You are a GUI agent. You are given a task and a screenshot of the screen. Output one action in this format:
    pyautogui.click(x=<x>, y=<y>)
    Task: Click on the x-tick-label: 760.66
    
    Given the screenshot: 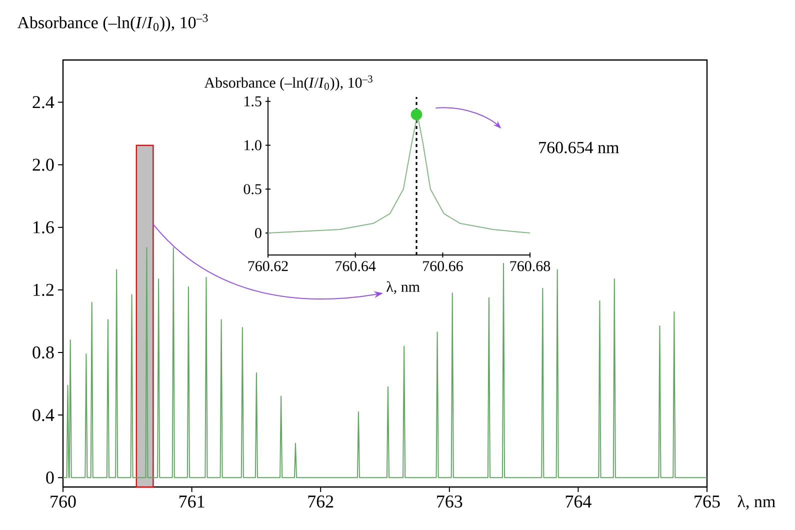 What is the action you would take?
    pyautogui.click(x=443, y=266)
    